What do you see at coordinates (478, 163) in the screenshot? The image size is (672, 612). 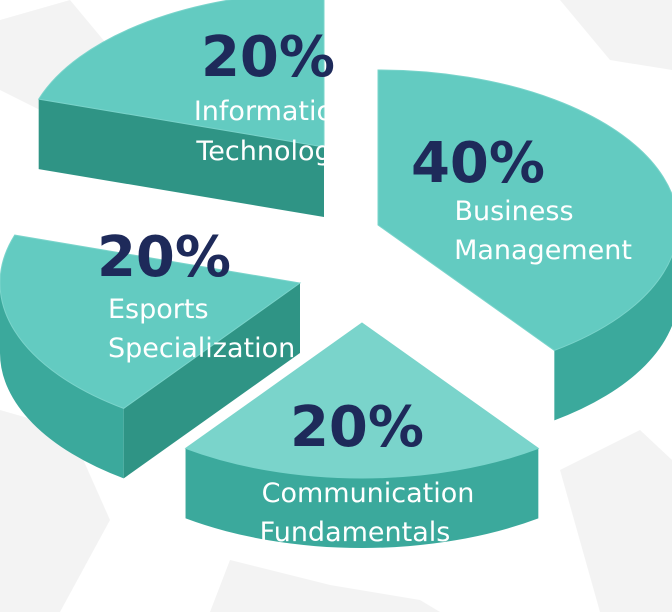 I see `slice-business-management-percent: 40%` at bounding box center [478, 163].